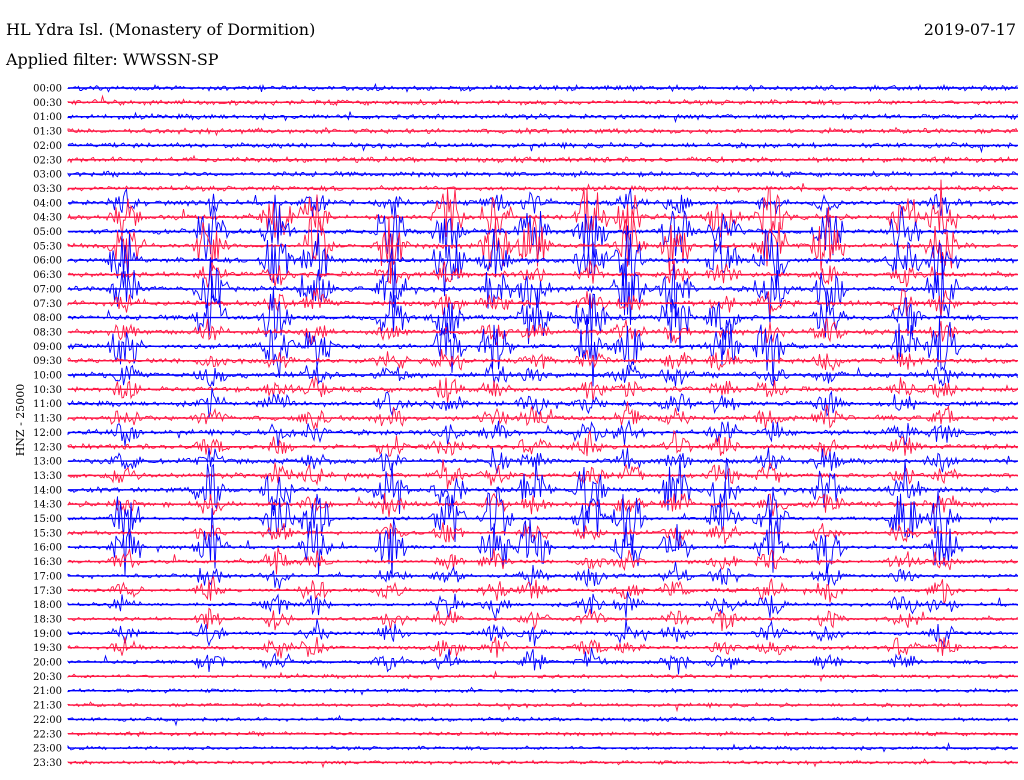 The height and width of the screenshot is (780, 1024). What do you see at coordinates (47, 663) in the screenshot?
I see `row-label: 20:00` at bounding box center [47, 663].